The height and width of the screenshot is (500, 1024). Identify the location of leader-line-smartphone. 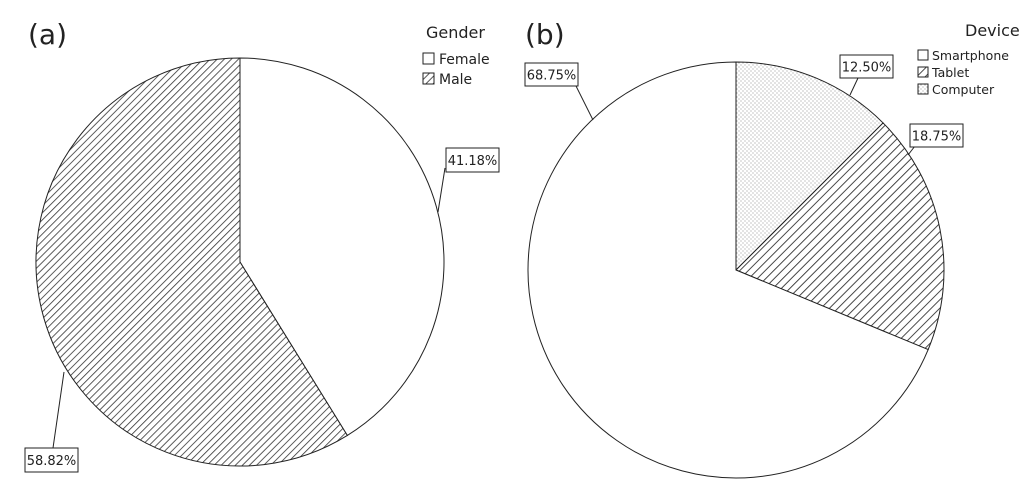
(584, 103).